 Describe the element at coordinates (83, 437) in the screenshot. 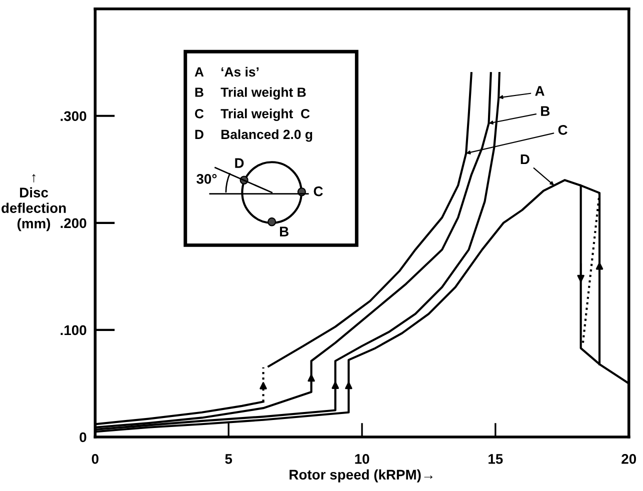

I see `y-tick-label: 0` at that location.